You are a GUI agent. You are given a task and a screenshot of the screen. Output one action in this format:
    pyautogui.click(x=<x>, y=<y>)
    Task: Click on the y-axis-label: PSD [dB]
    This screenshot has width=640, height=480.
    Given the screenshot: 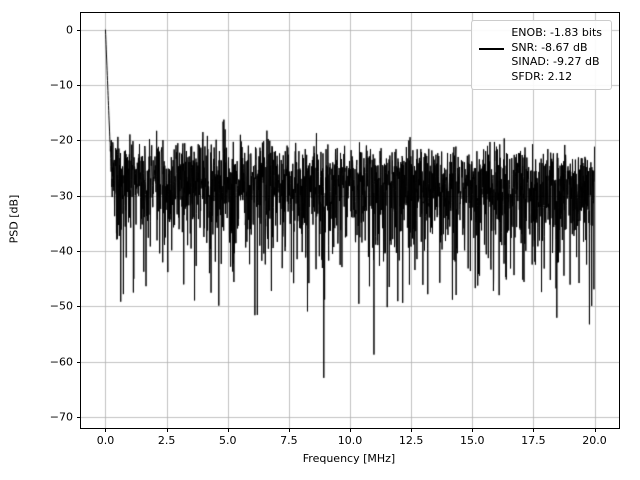 What is the action you would take?
    pyautogui.click(x=14, y=219)
    